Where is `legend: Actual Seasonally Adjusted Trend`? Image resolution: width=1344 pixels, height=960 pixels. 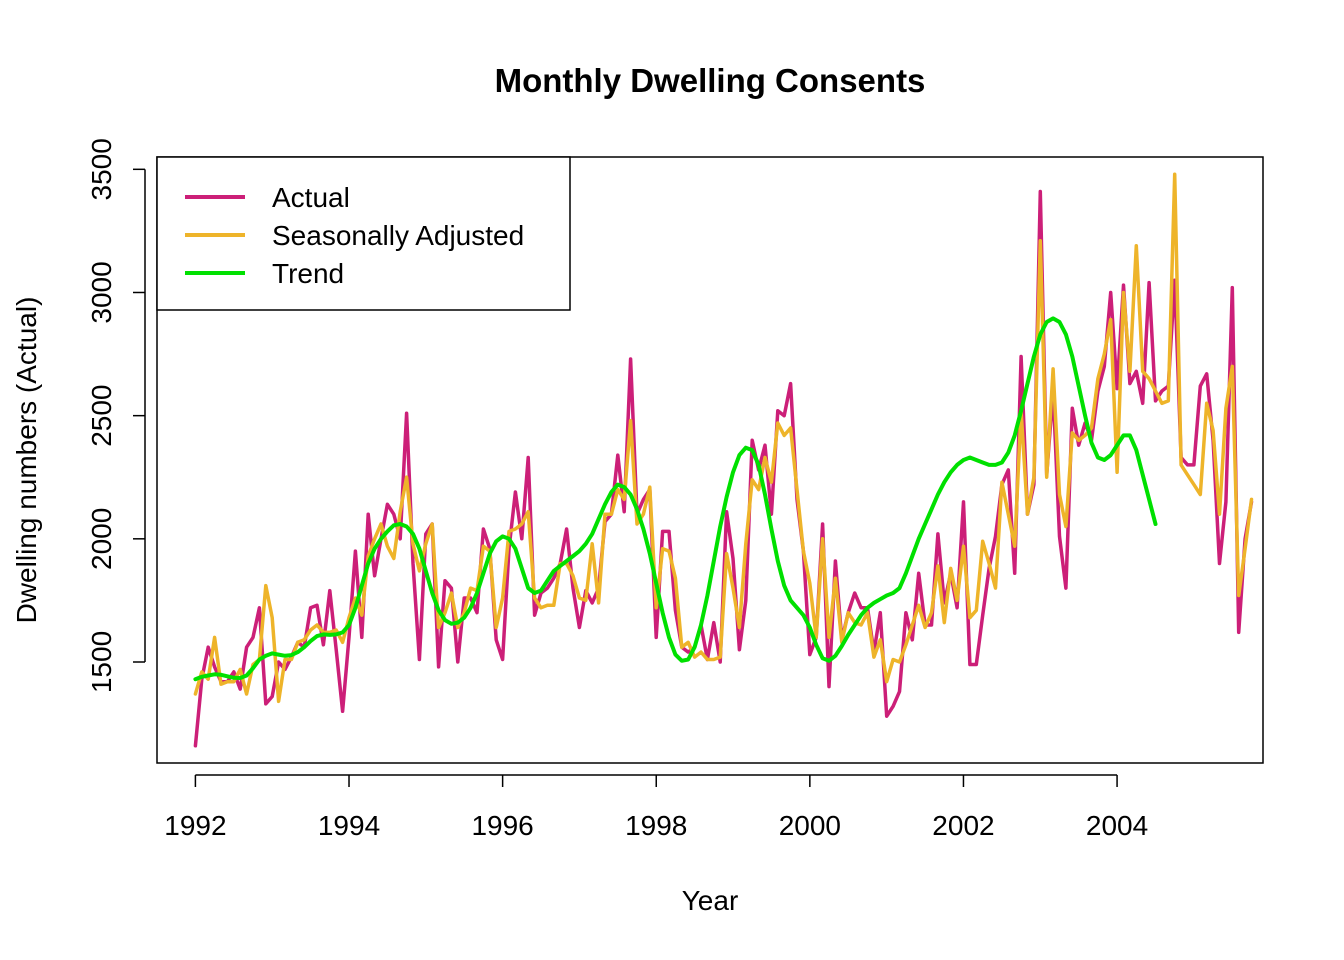 legend: Actual Seasonally Adjusted Trend is located at coordinates (363, 233).